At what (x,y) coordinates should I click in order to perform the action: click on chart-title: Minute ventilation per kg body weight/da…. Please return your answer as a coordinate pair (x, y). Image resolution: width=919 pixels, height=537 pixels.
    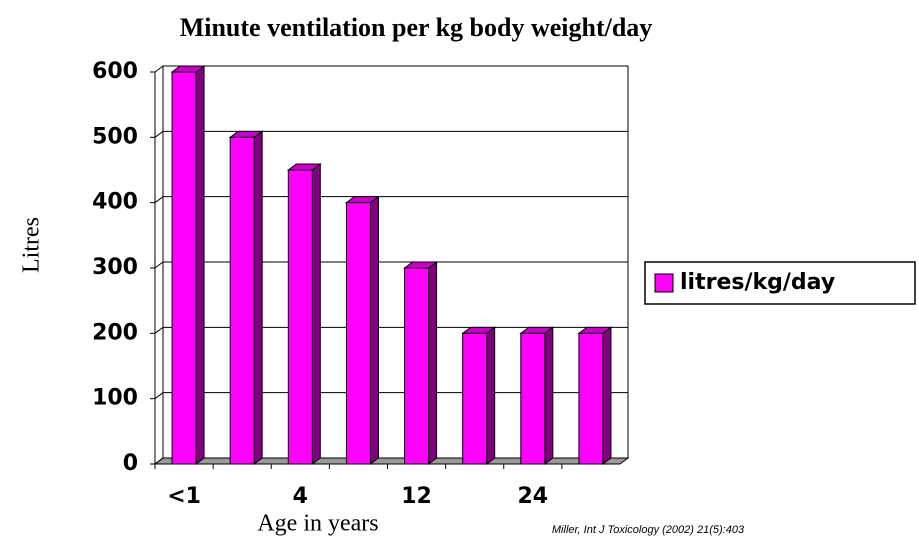
    Looking at the image, I should click on (416, 27).